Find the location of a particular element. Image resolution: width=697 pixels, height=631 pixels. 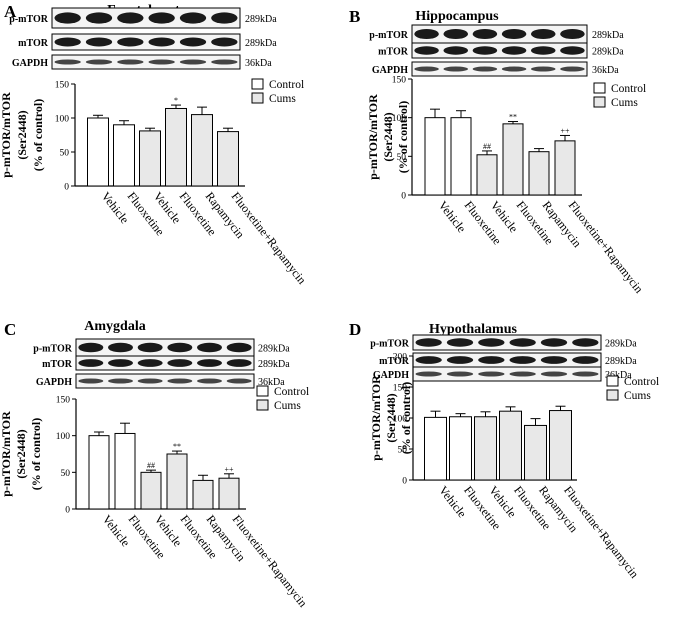

blot-size: 36kDa is located at coordinates (271, 382).